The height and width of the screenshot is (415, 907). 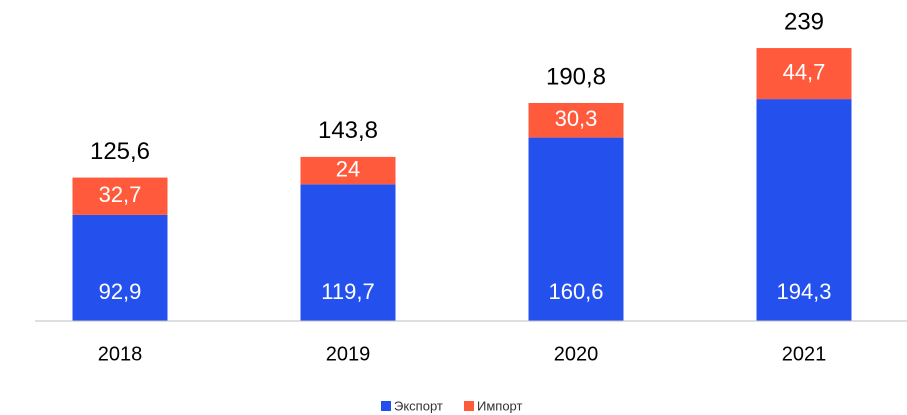 I want to click on x-tick-label: 2019, so click(x=348, y=354).